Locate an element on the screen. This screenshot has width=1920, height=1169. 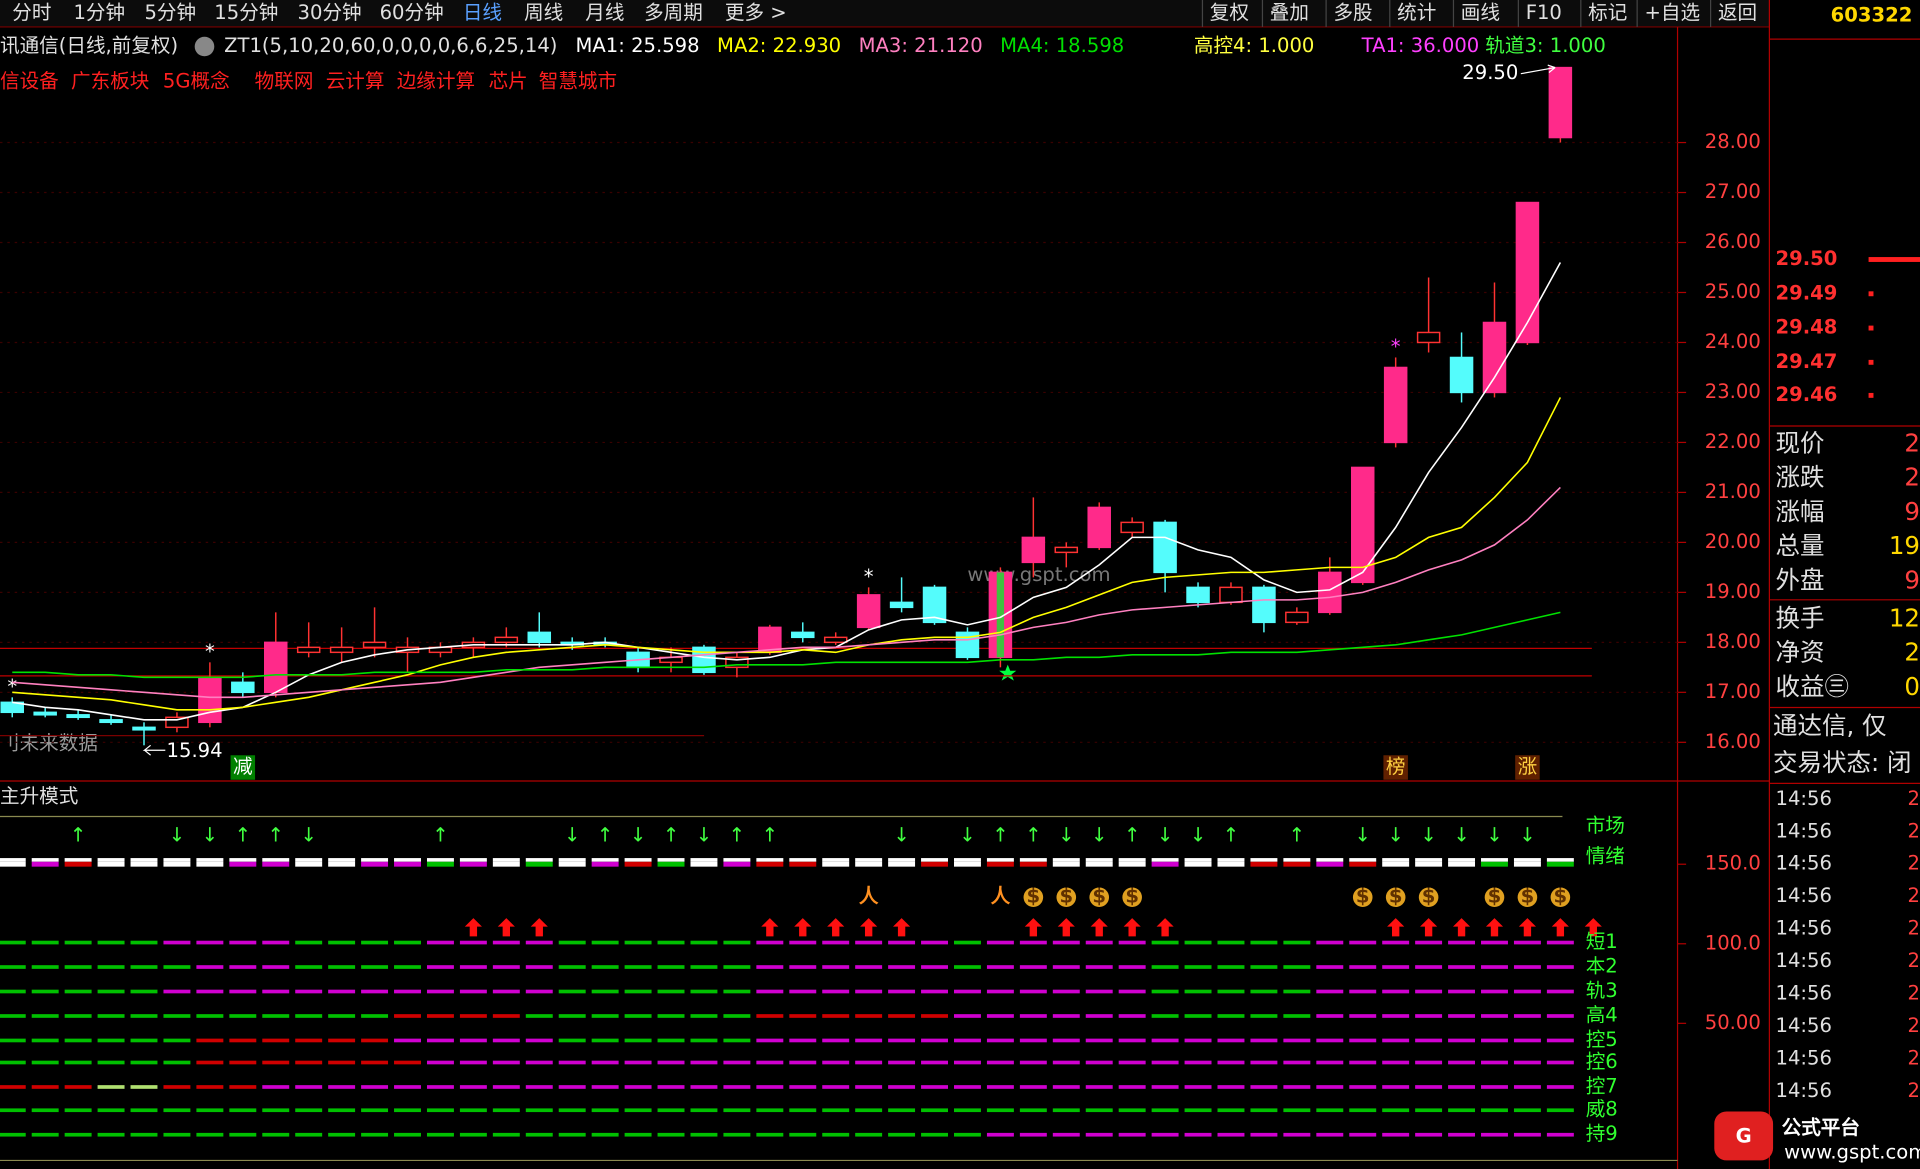
tab: 15分钟 is located at coordinates (246, 12).